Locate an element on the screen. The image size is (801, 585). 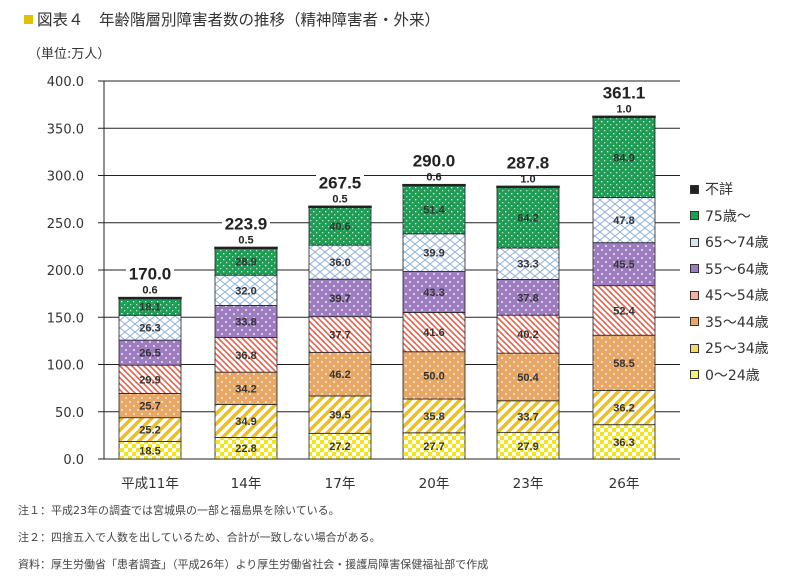
legend-item: 45〜54歳 is located at coordinates (729, 295).